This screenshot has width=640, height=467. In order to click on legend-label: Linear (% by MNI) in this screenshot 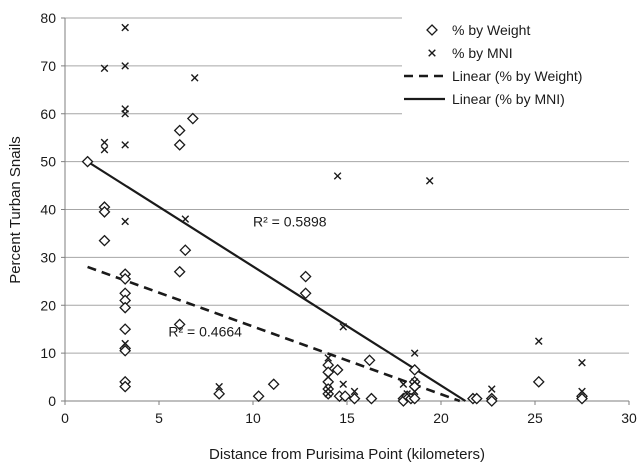, I will do `click(508, 99)`.